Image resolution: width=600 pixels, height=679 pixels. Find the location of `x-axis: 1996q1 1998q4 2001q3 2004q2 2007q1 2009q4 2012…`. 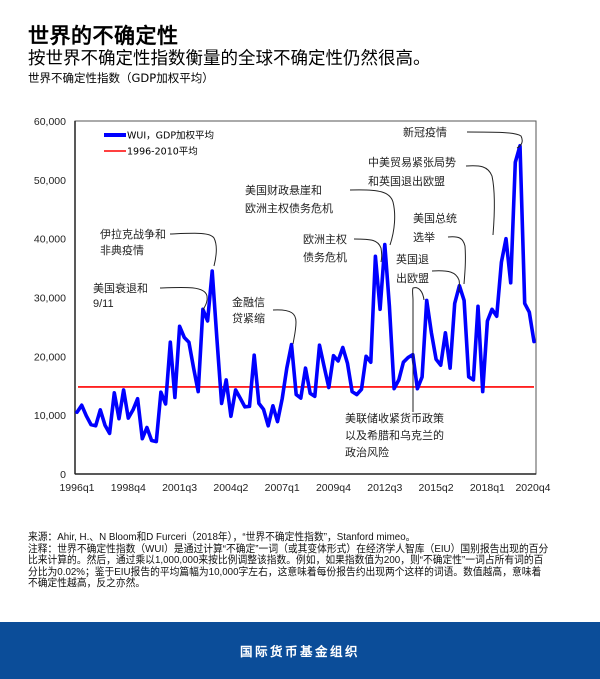

x-axis: 1996q1 1998q4 2001q3 2004q2 2007q1 2009q4 2012… is located at coordinates (304, 488).